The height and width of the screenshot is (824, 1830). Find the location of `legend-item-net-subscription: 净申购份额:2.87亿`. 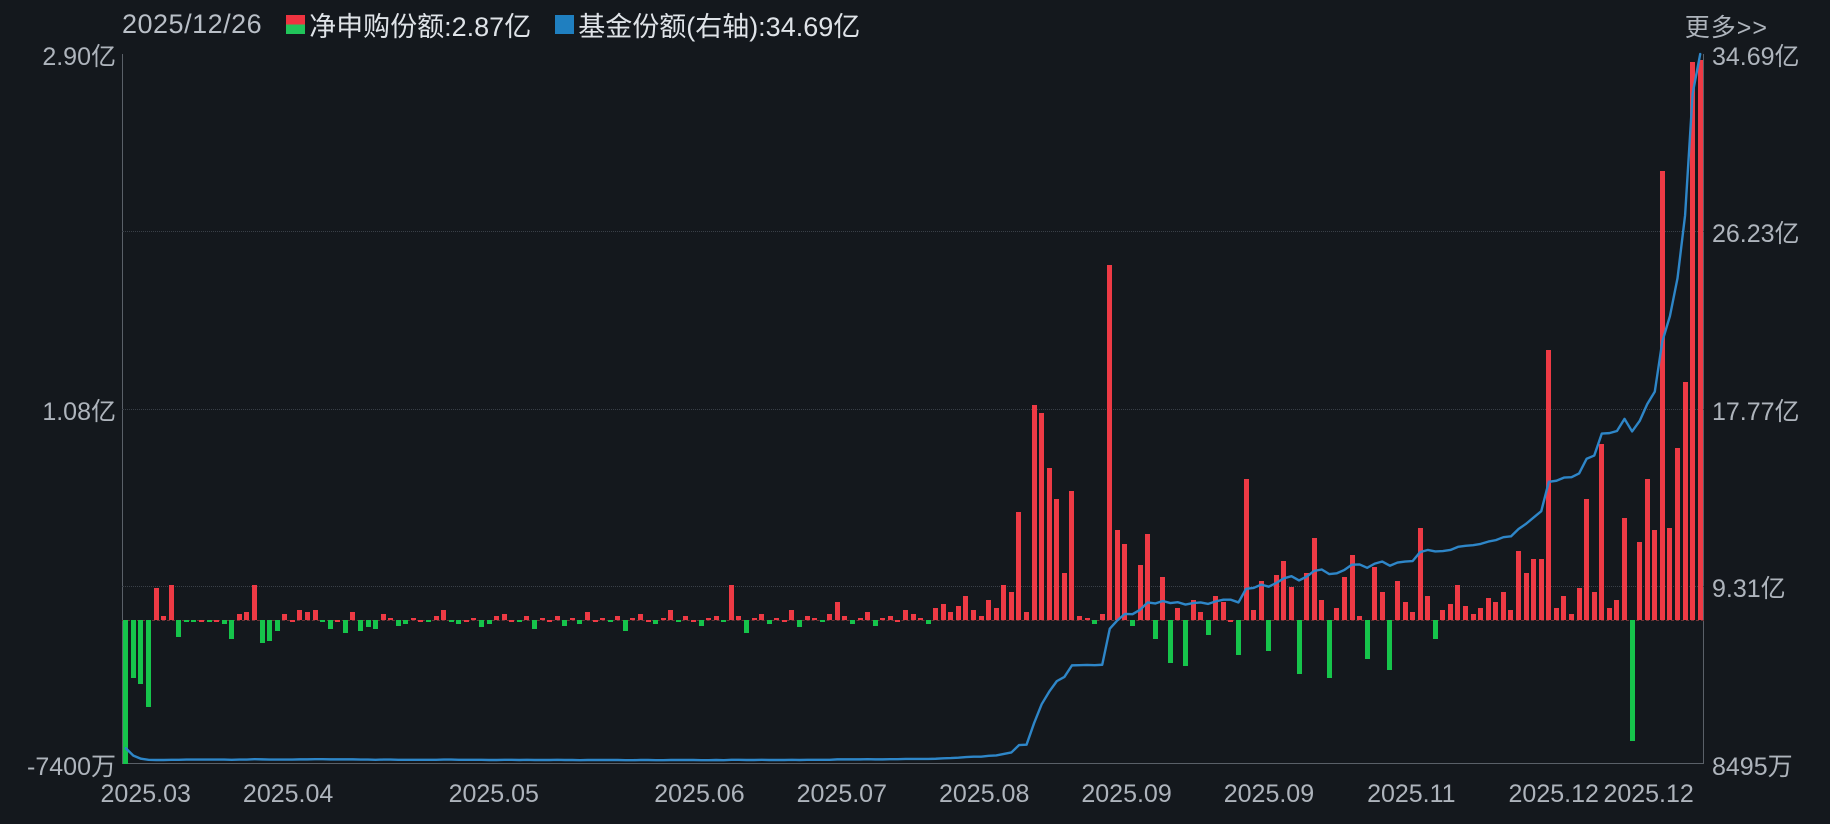

legend-item-net-subscription: 净申购份额:2.87亿 is located at coordinates (408, 24).